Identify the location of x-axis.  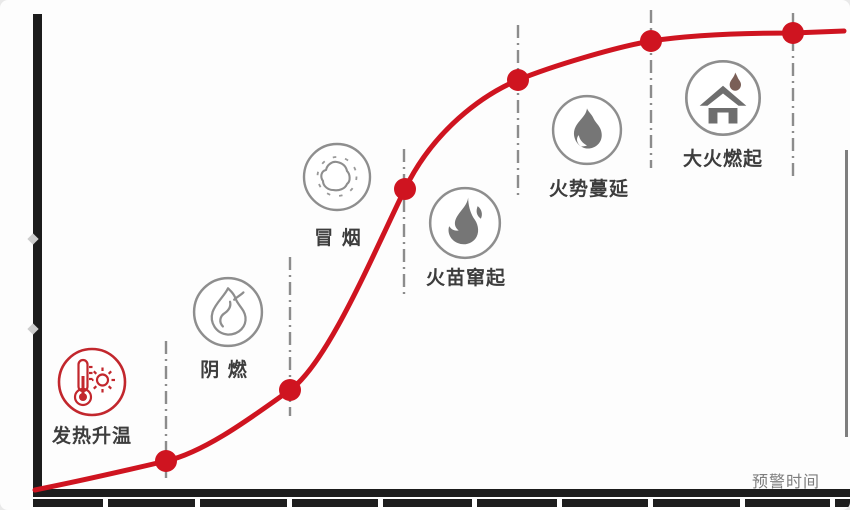
(441, 493).